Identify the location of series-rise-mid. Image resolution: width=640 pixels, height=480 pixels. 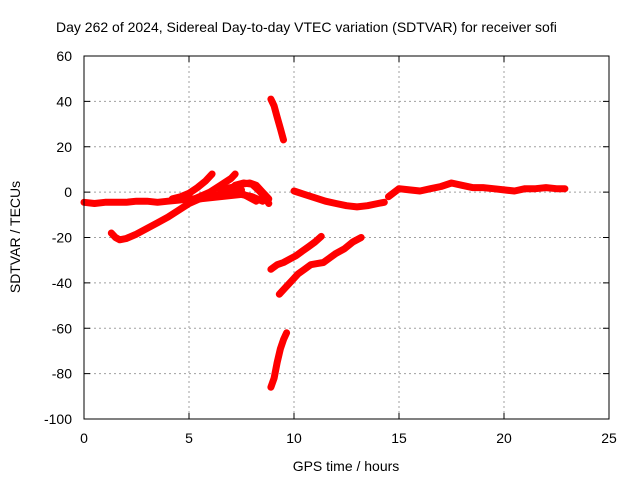
(320, 266).